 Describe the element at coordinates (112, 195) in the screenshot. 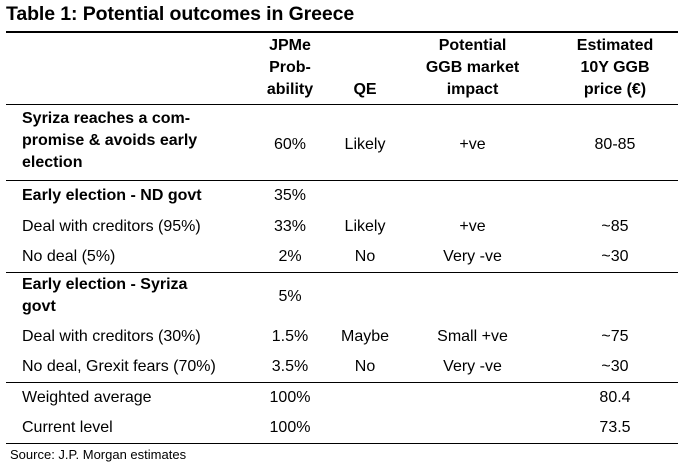

I see `row-label-nd-govt: Early election - ND govt` at that location.